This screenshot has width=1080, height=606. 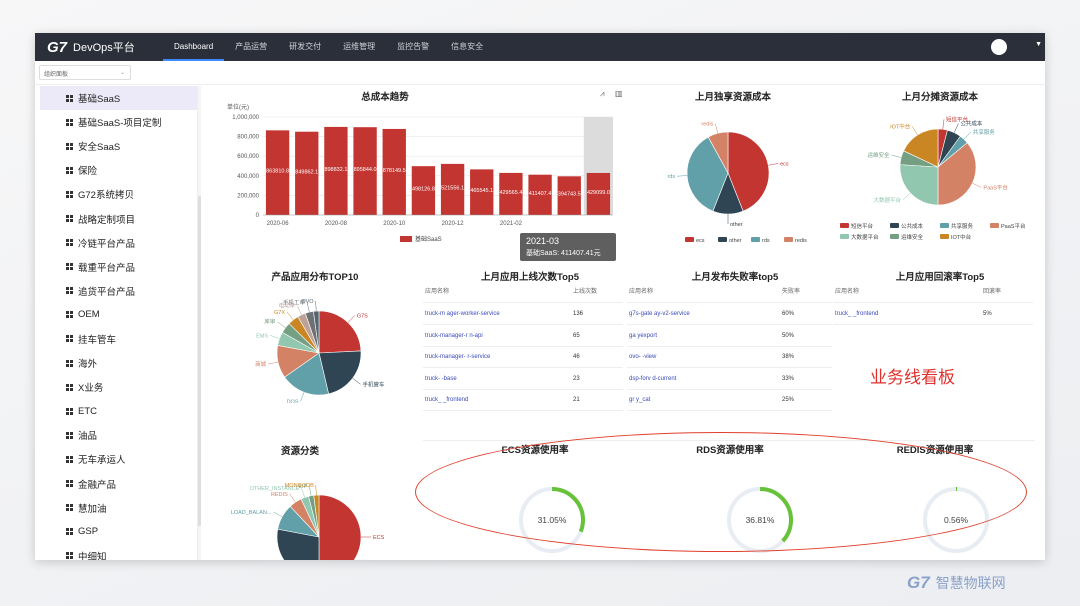 What do you see at coordinates (992, 292) in the screenshot?
I see `header-cell: 回滚率` at bounding box center [992, 292].